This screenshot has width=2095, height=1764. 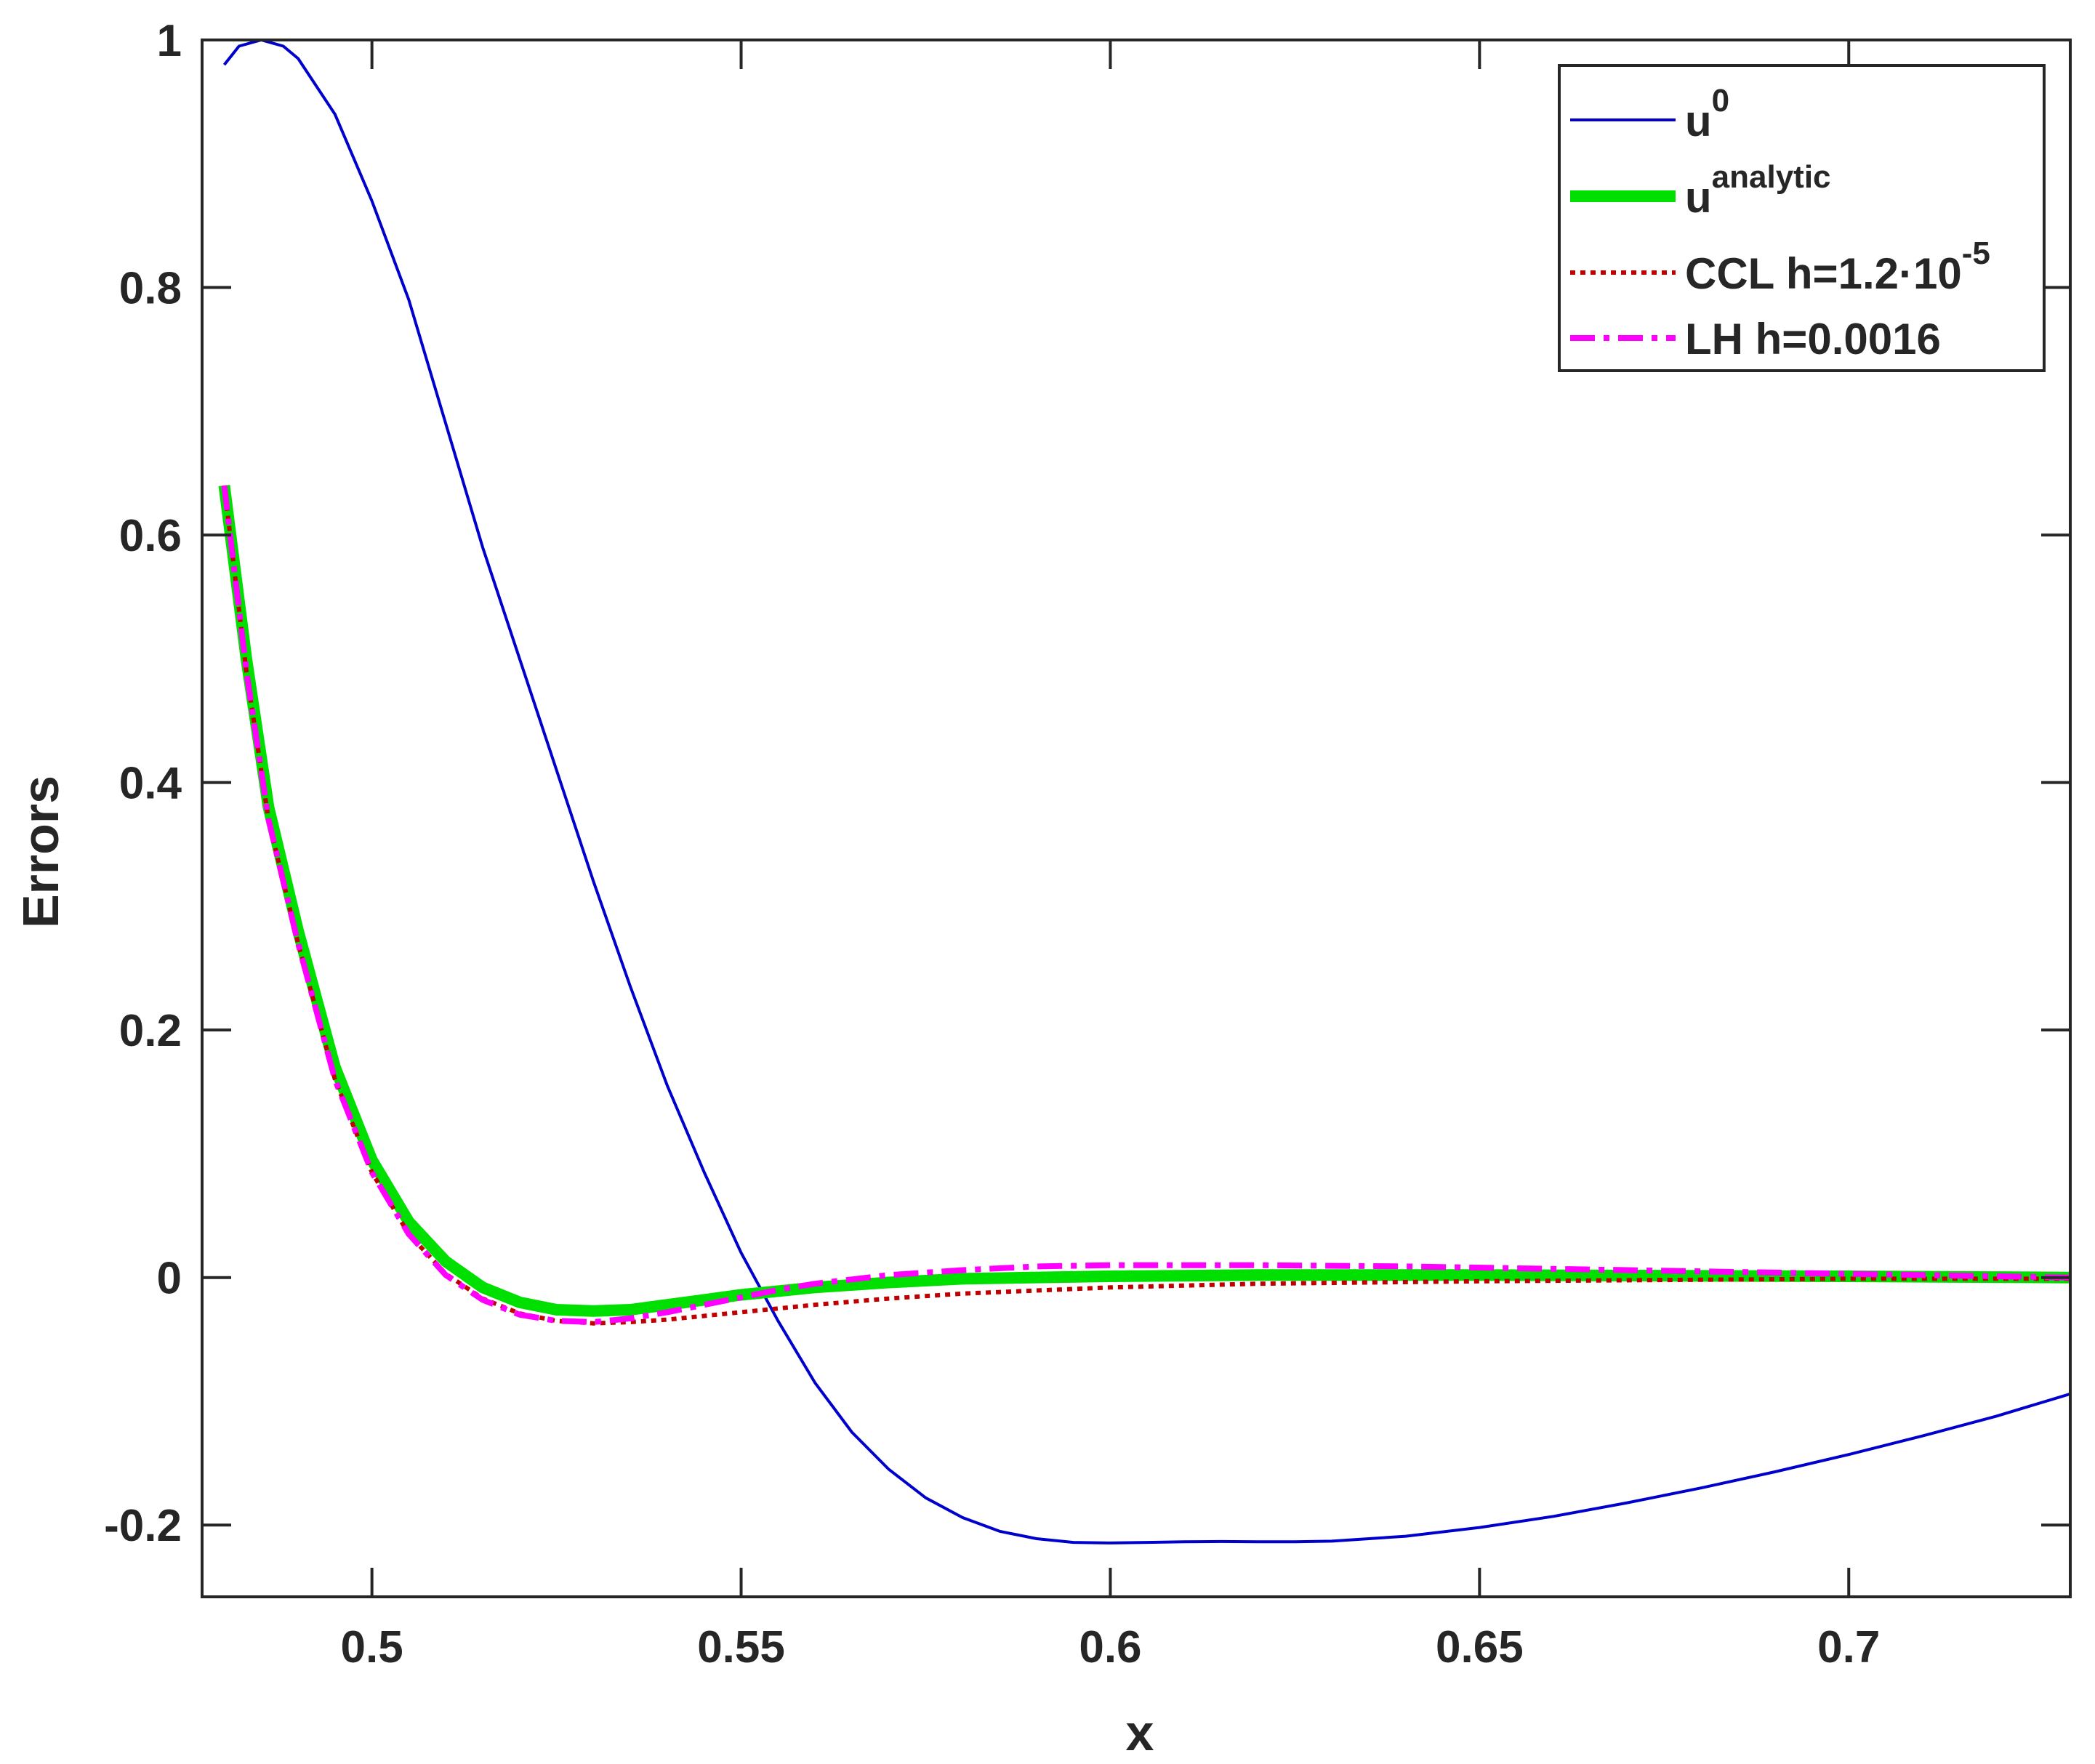 What do you see at coordinates (1838, 266) in the screenshot?
I see `legend-label-ccl: CCL h=1.2·10-5` at bounding box center [1838, 266].